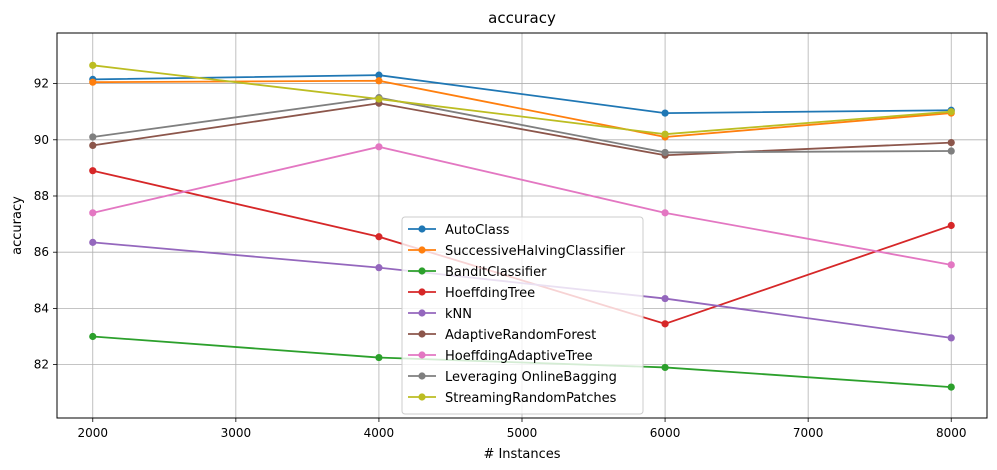 The width and height of the screenshot is (997, 470). I want to click on x-tick-label: 5000, so click(522, 433).